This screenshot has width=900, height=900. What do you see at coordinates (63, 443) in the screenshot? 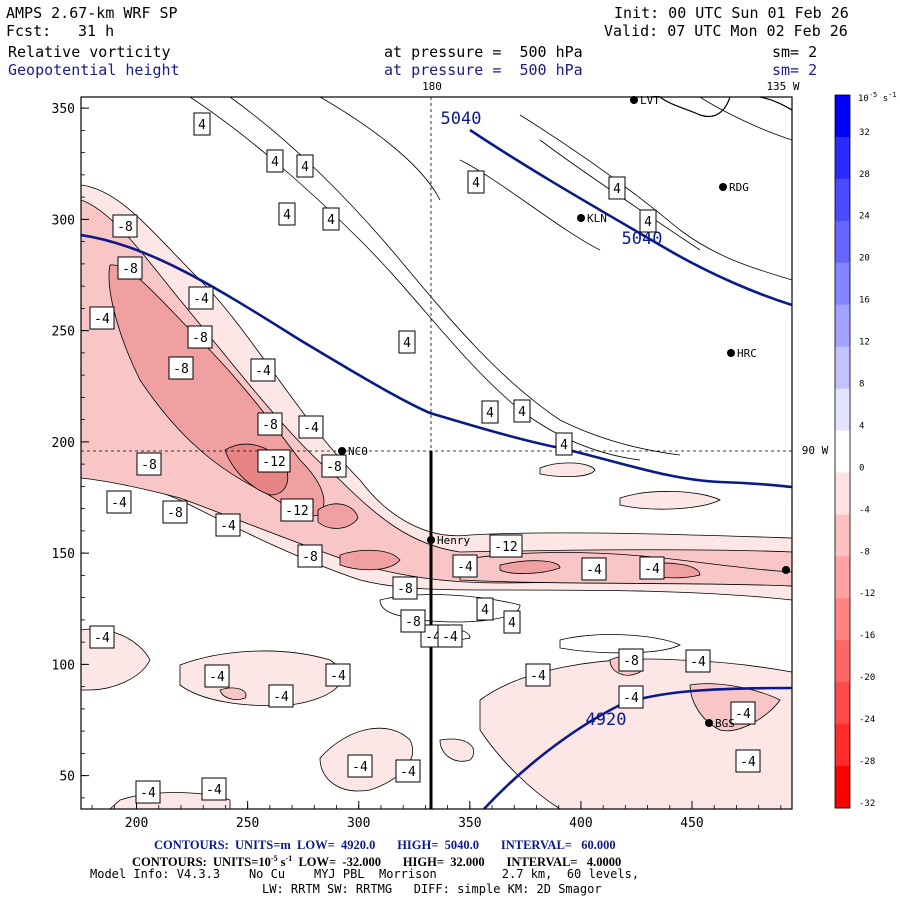
I see `y-tick-label: 200` at bounding box center [63, 443].